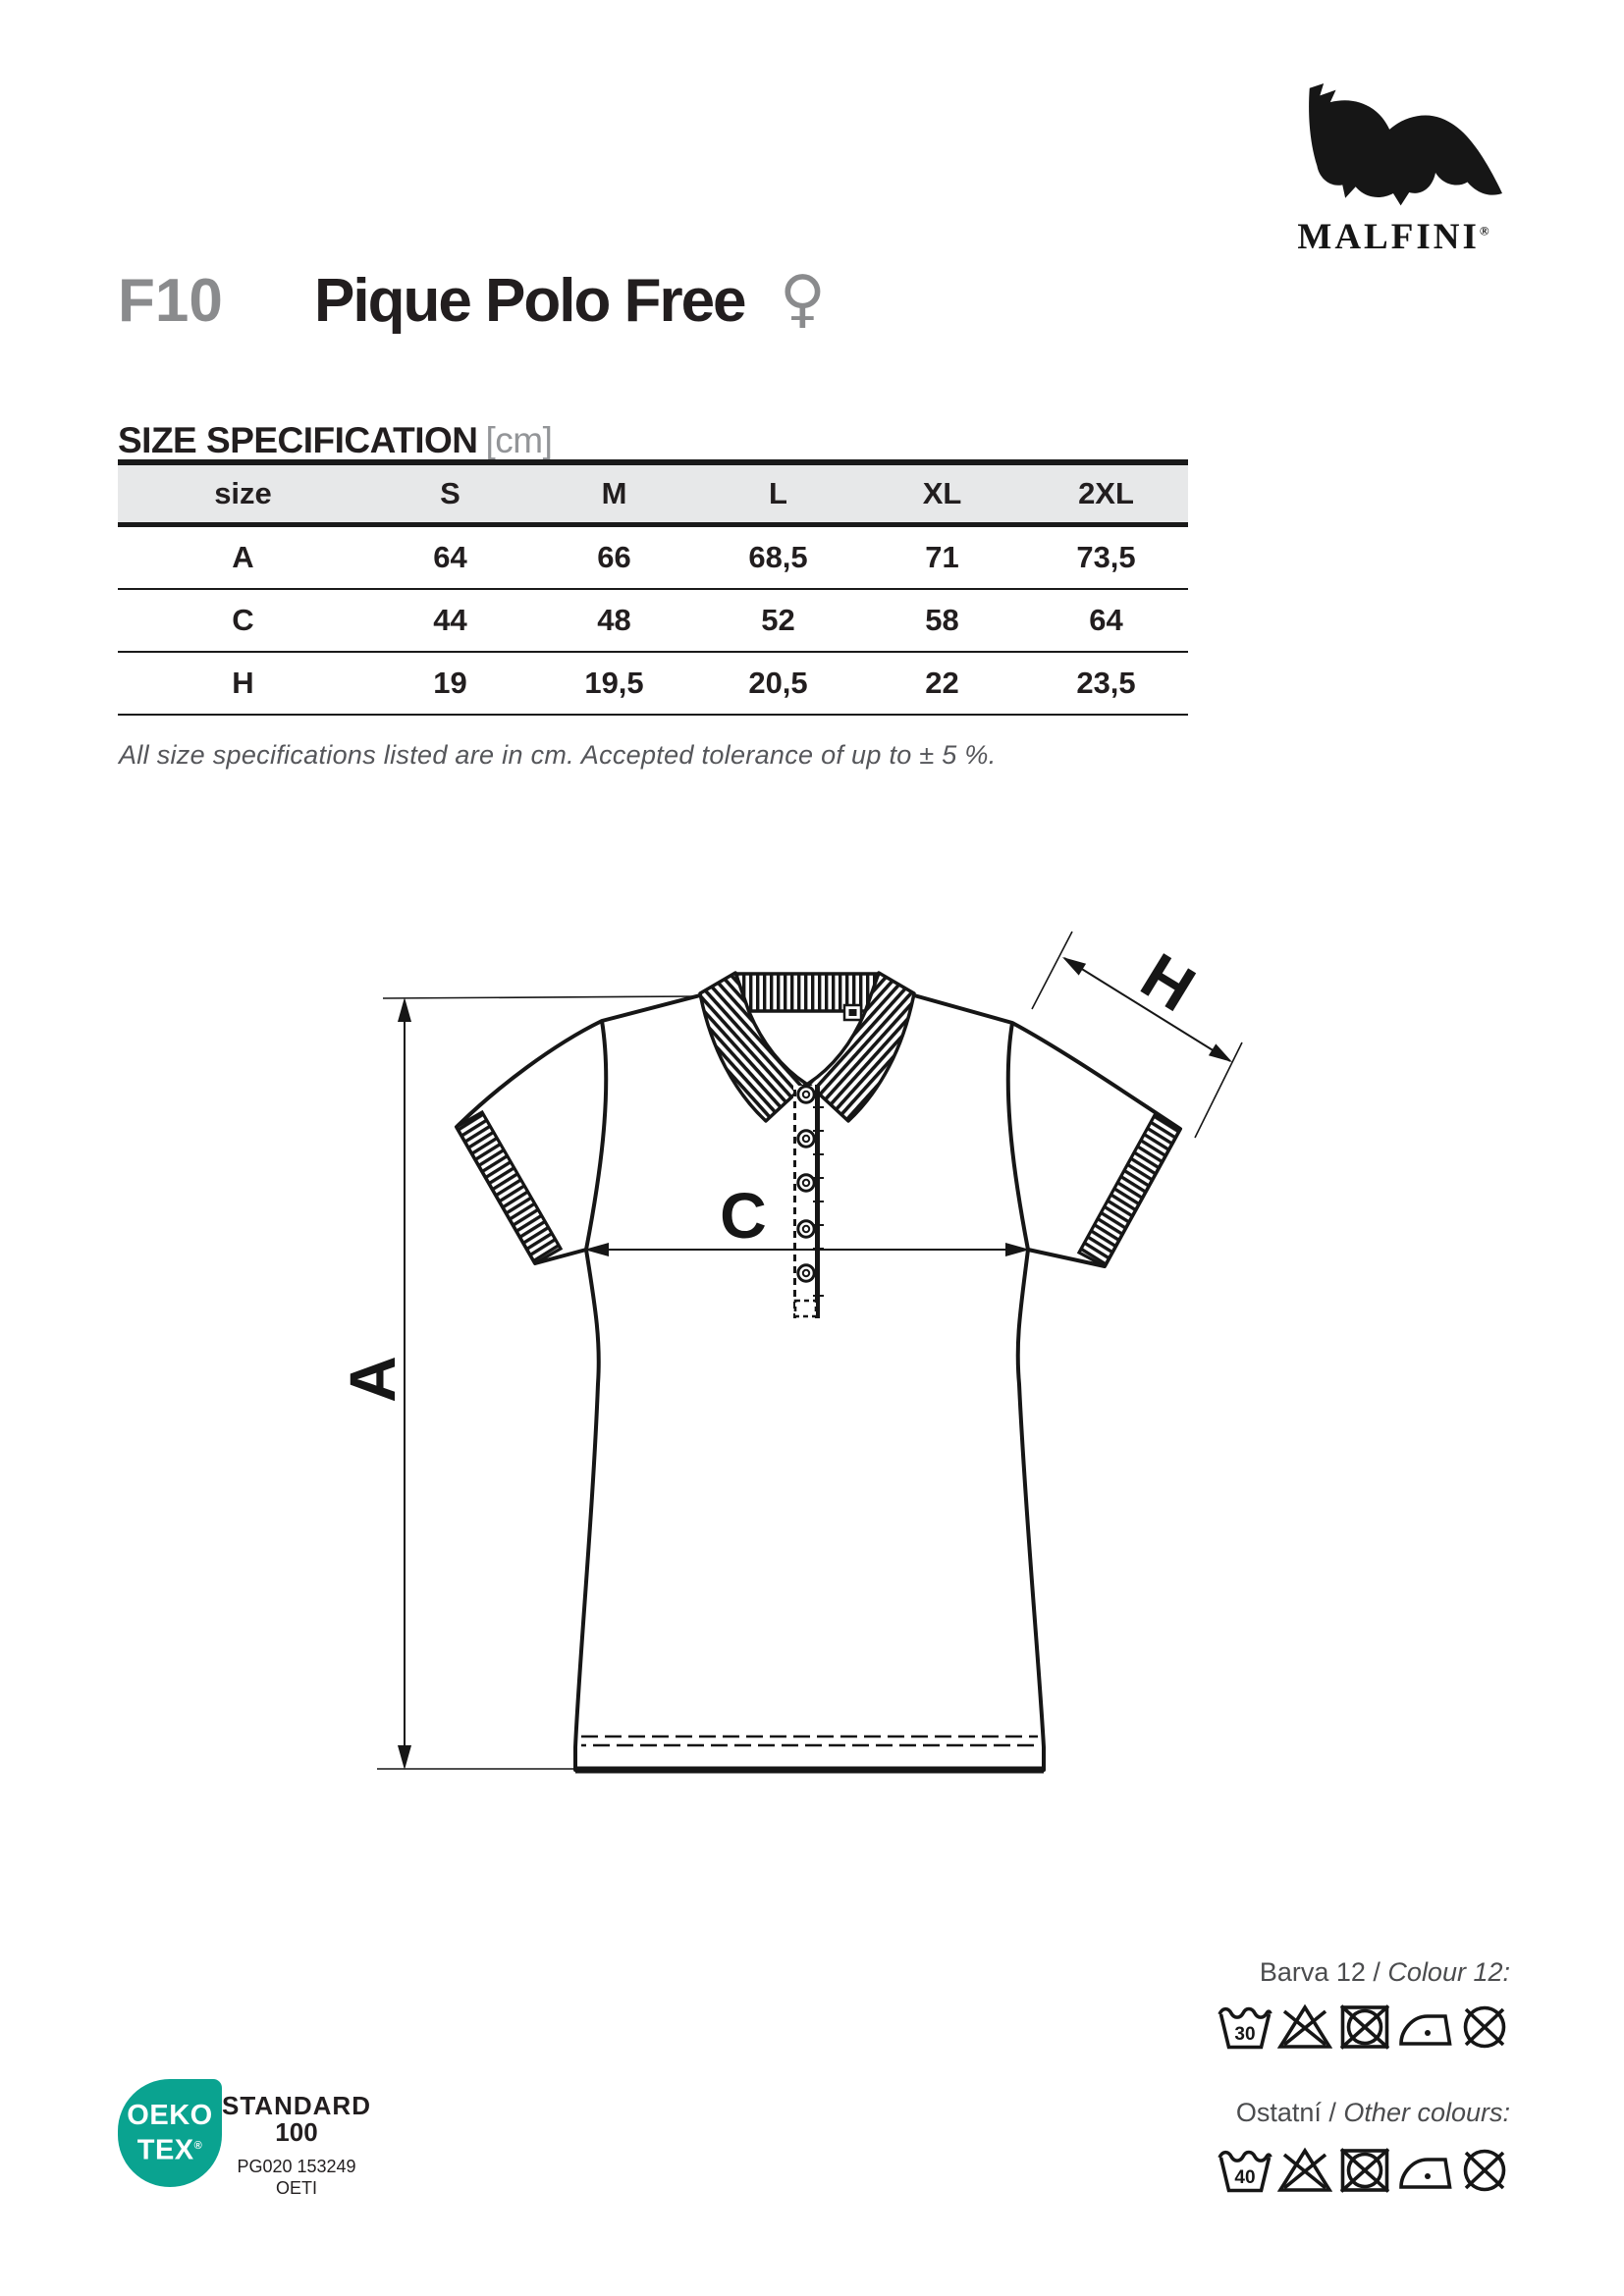 The width and height of the screenshot is (1624, 2296). I want to click on row-label: A, so click(243, 557).